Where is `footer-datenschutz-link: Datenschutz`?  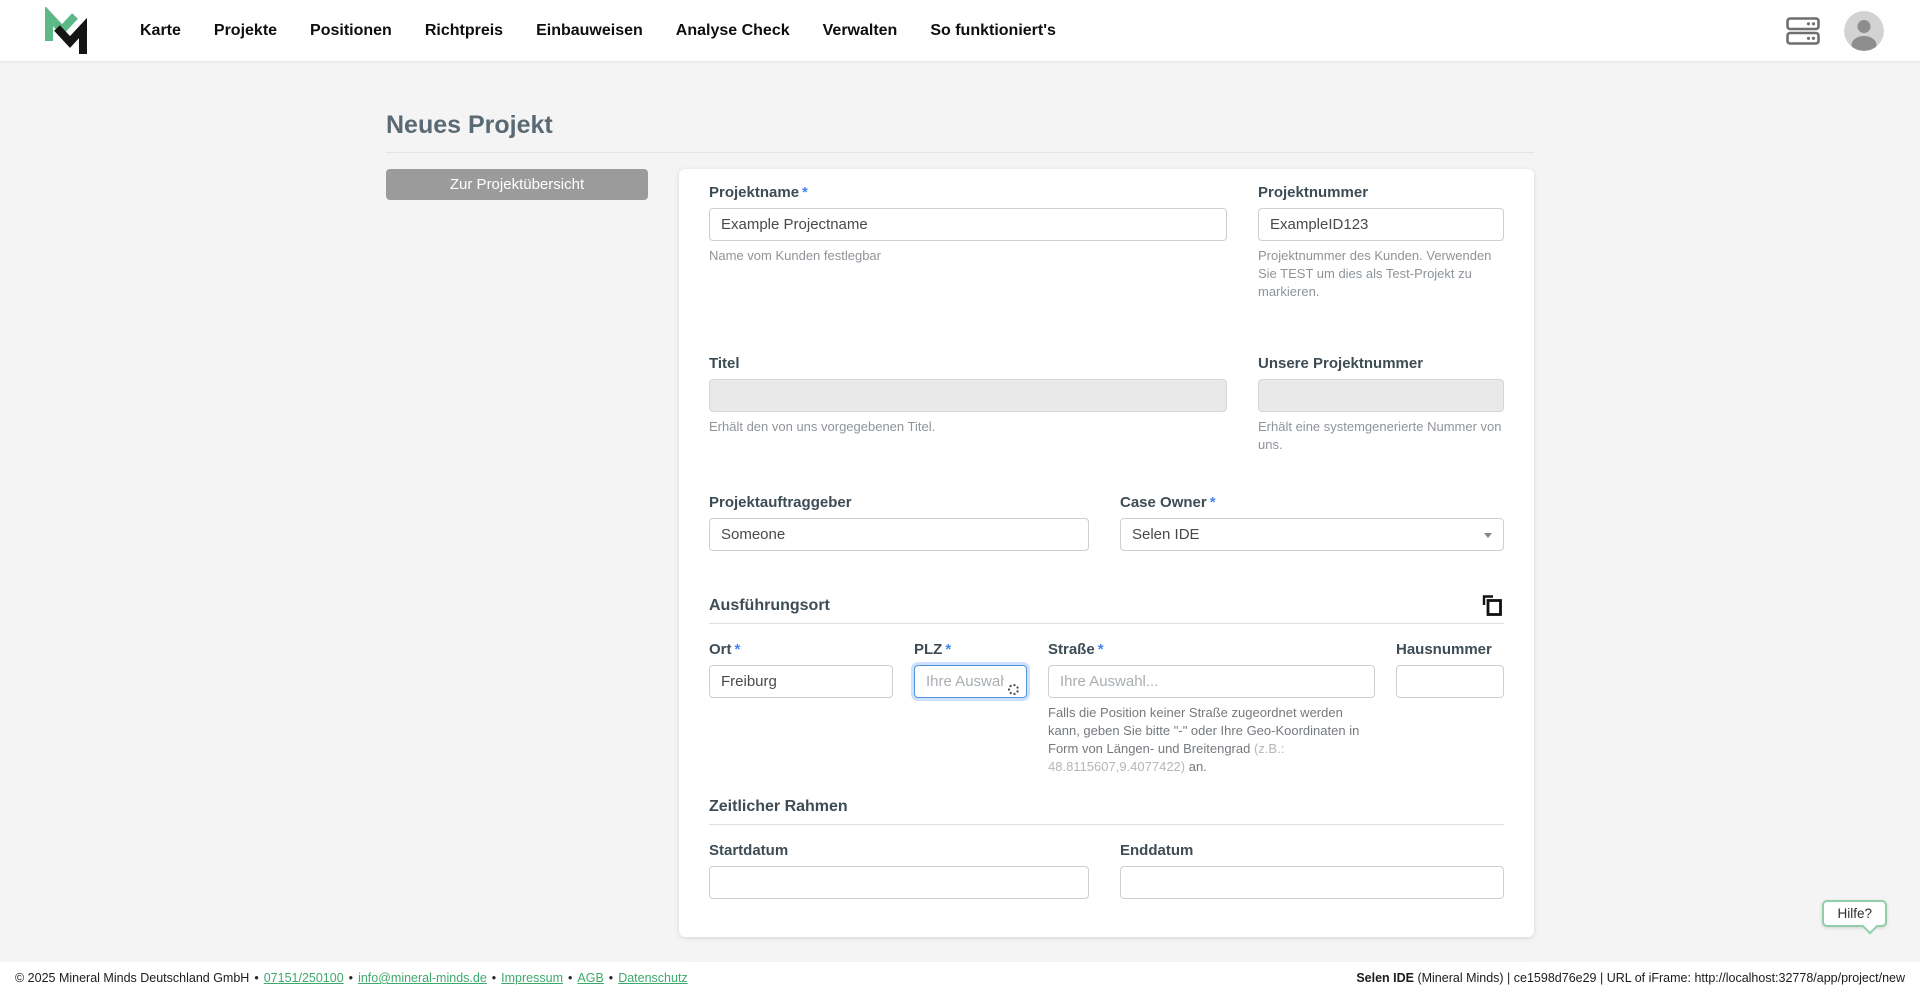
footer-datenschutz-link: Datenschutz is located at coordinates (653, 978).